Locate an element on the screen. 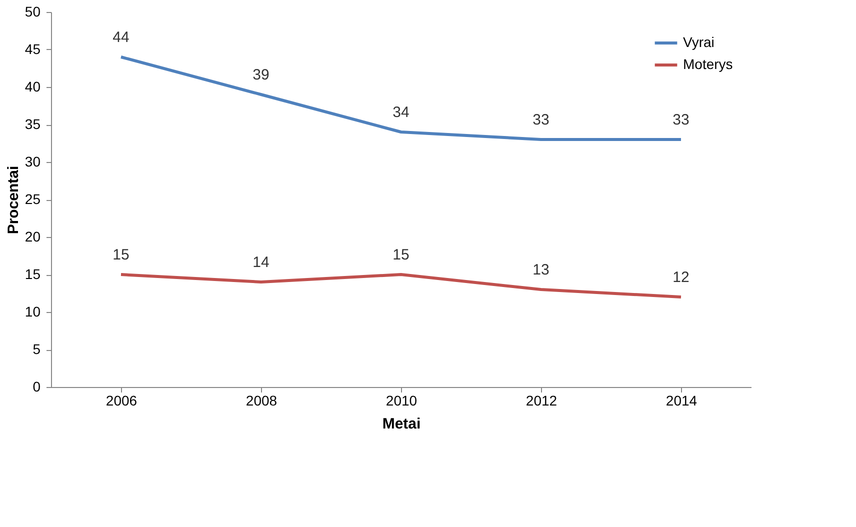  y-tick-label: 25 is located at coordinates (32, 199).